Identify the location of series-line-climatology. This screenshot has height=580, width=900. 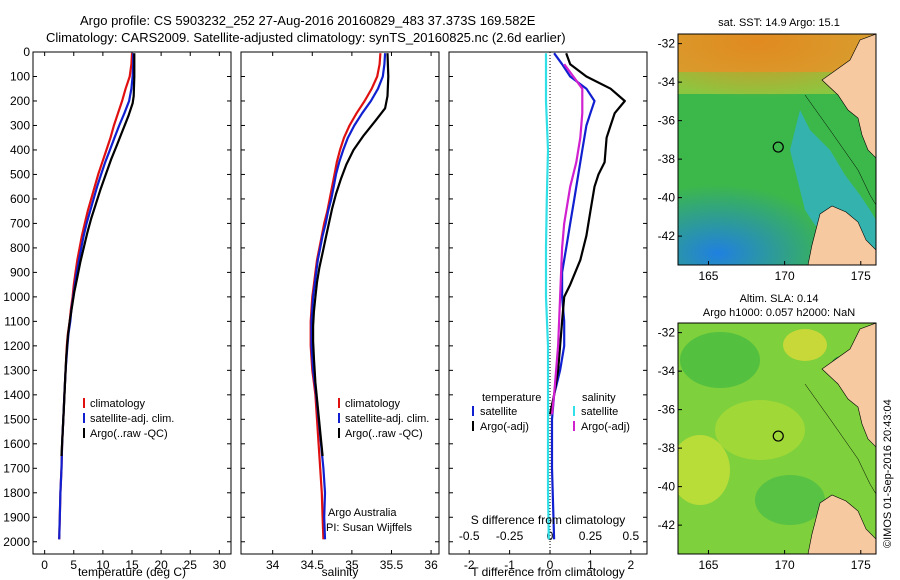
(96, 296).